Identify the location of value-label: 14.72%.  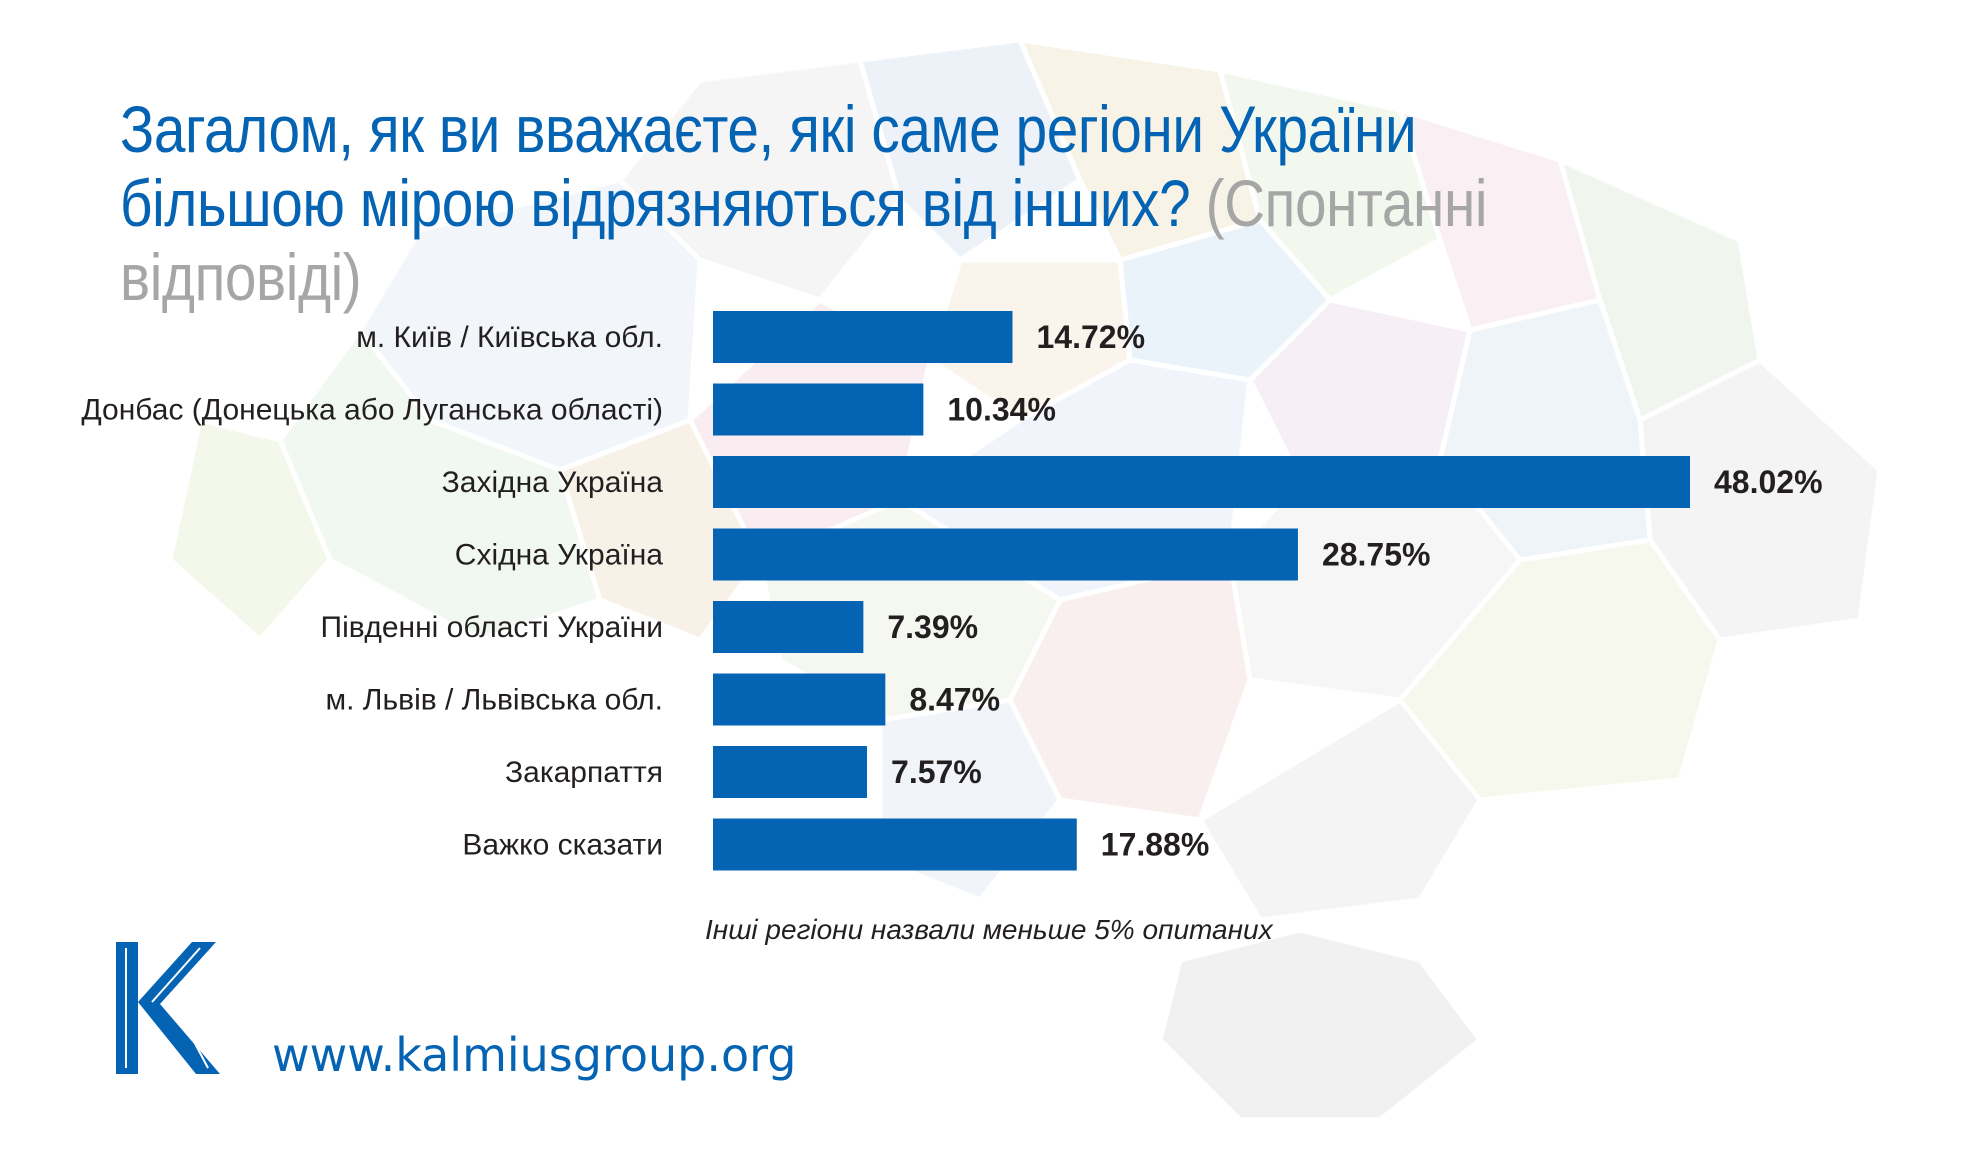
(1090, 337).